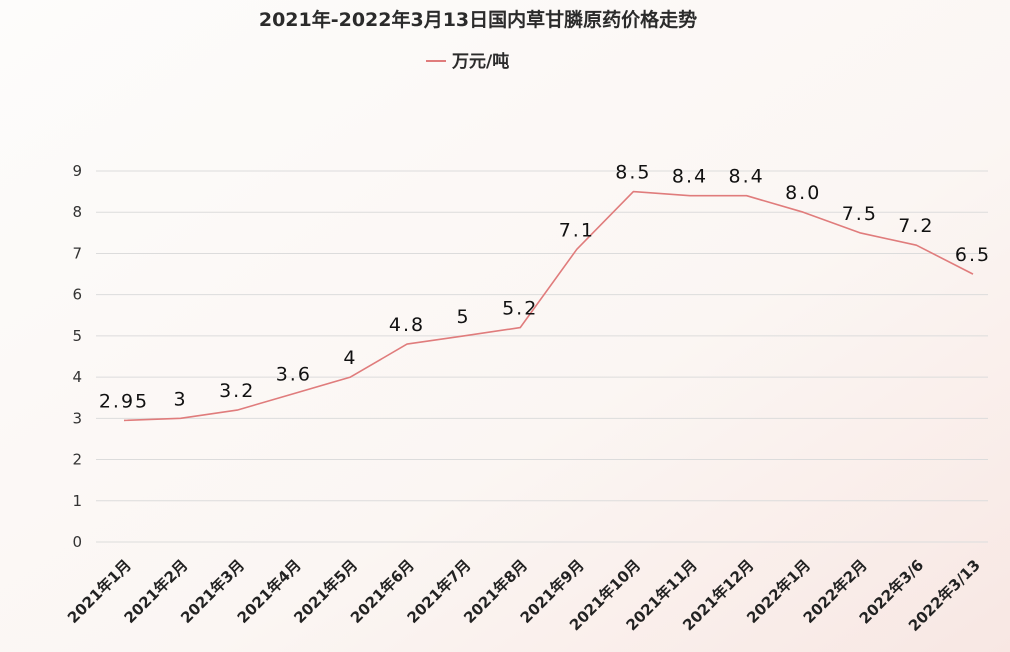 The image size is (1010, 652). I want to click on data-label: 2.95, so click(124, 401).